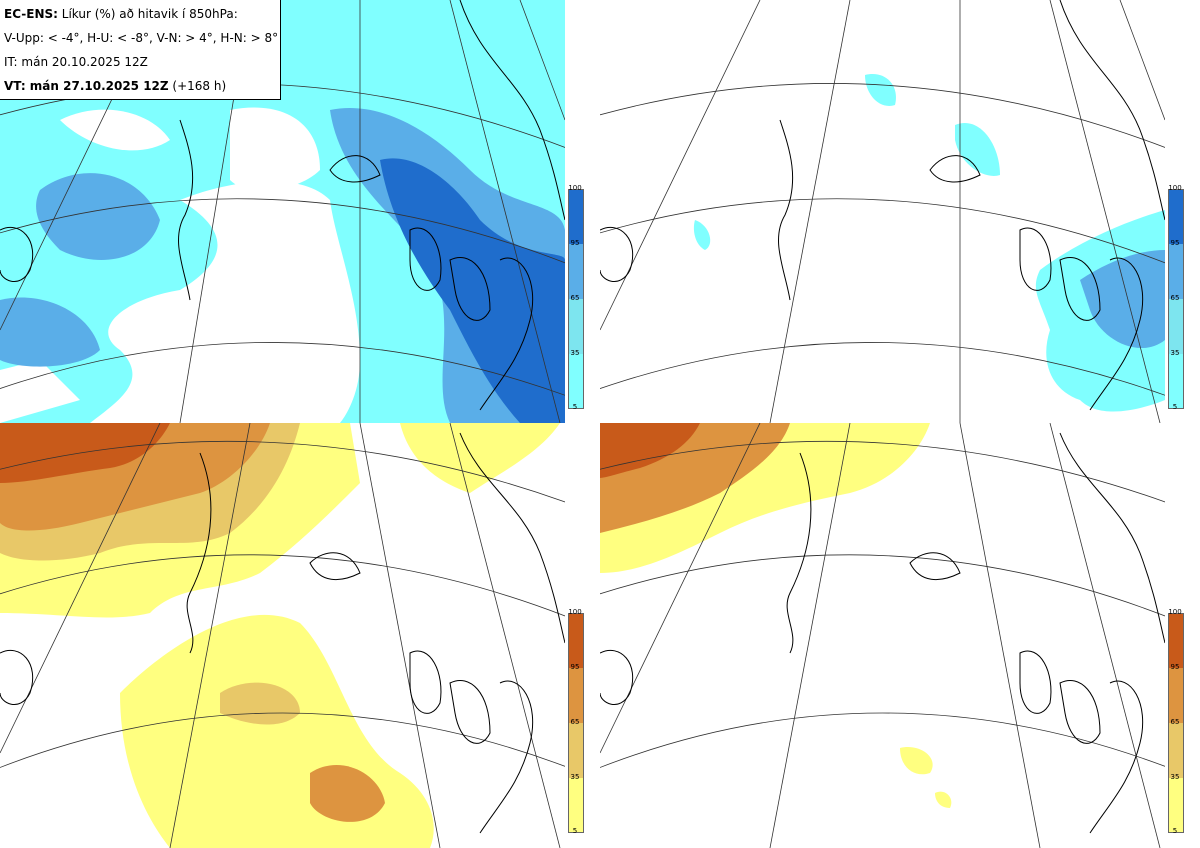 This screenshot has height=848, width=1200. What do you see at coordinates (31, 14) in the screenshot?
I see `model-name: EC-ENS:` at bounding box center [31, 14].